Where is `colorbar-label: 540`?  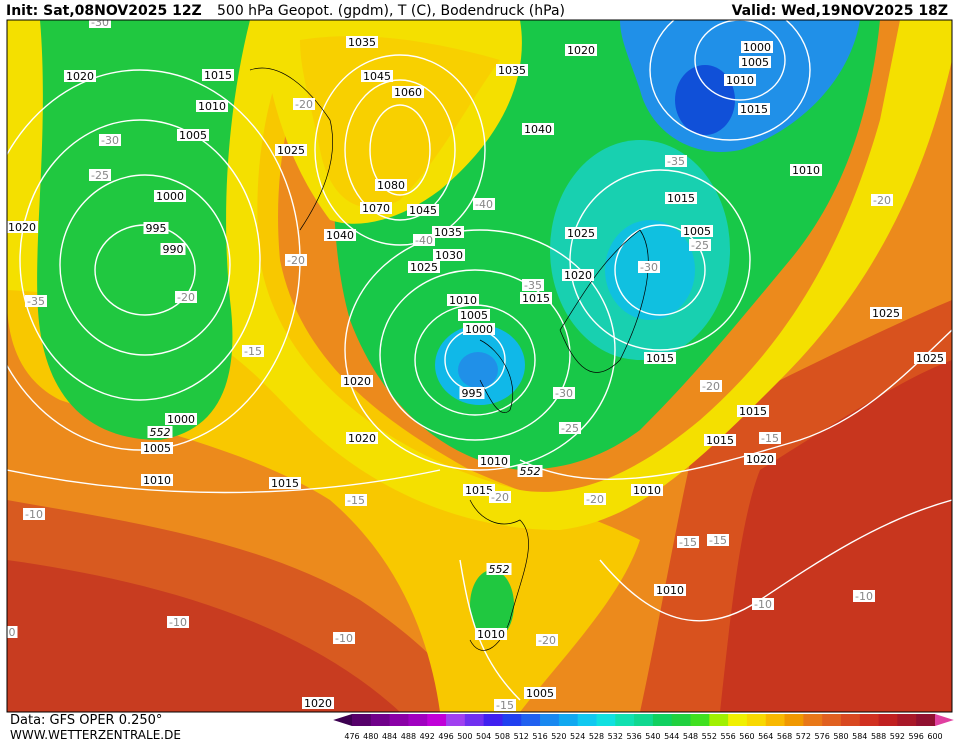 colorbar-label: 540 is located at coordinates (652, 736).